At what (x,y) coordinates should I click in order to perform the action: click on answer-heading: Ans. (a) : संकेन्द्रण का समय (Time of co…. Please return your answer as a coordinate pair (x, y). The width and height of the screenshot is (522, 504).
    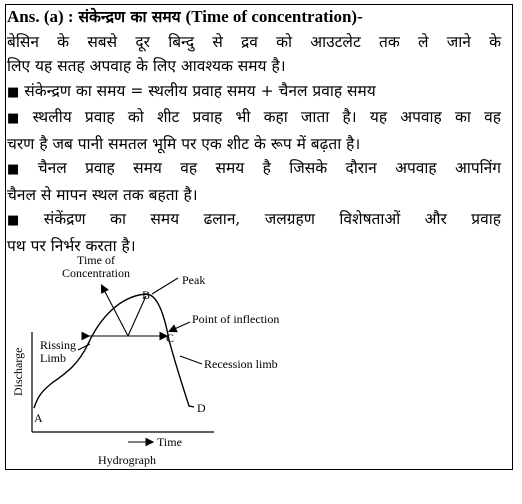
    Looking at the image, I should click on (254, 17).